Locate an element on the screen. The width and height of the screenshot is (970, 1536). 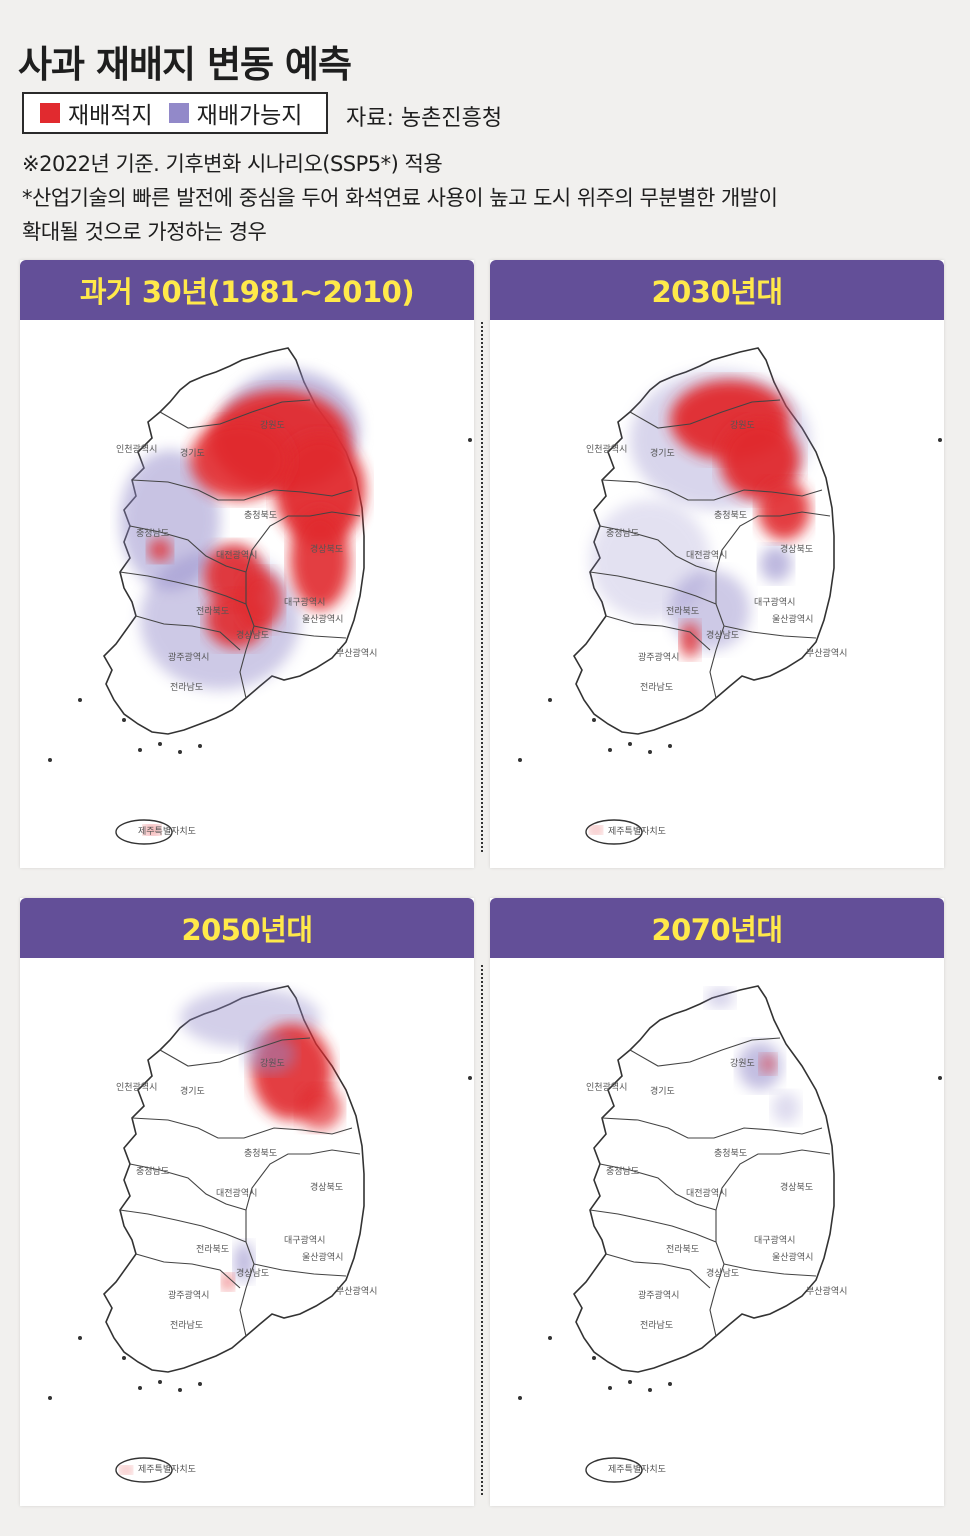
legend: 재배적지 재배가능지 is located at coordinates (175, 113).